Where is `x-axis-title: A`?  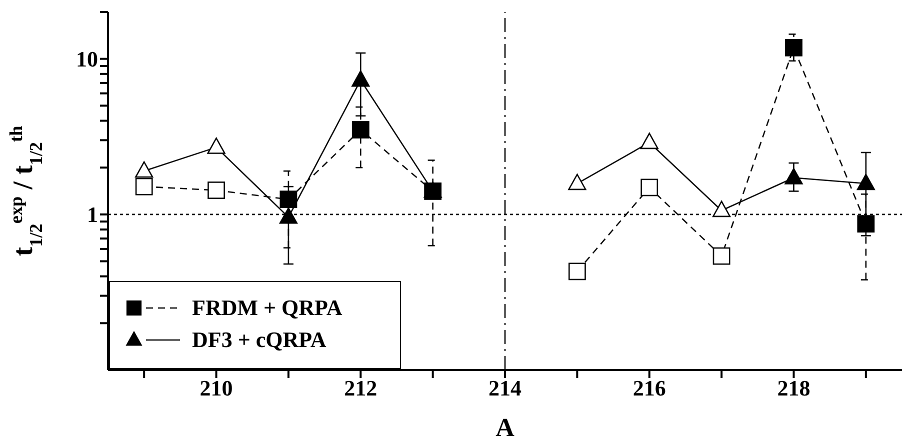 x-axis-title: A is located at coordinates (505, 427).